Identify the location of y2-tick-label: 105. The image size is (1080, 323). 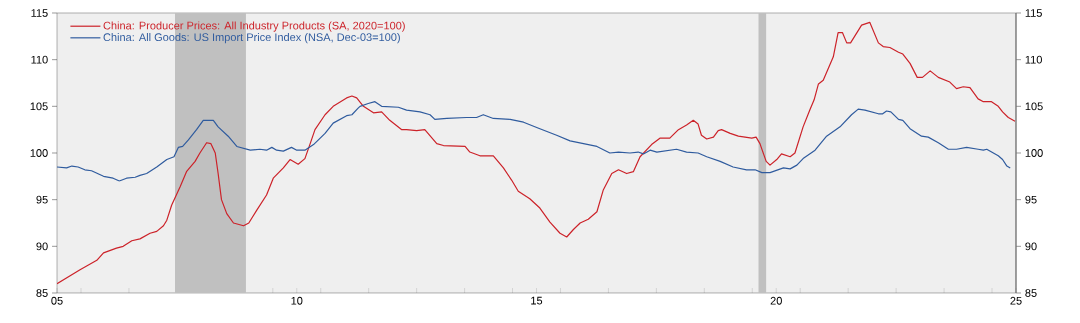
(1034, 106).